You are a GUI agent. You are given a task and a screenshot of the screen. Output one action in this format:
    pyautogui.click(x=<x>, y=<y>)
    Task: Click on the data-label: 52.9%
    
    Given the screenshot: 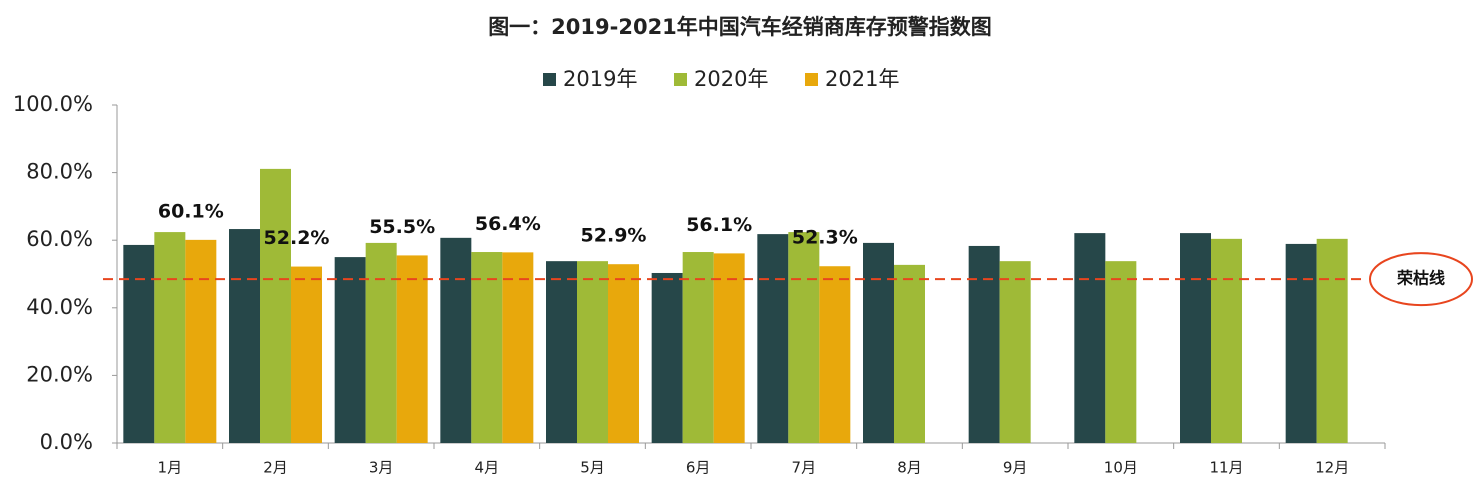 What is the action you would take?
    pyautogui.click(x=614, y=236)
    